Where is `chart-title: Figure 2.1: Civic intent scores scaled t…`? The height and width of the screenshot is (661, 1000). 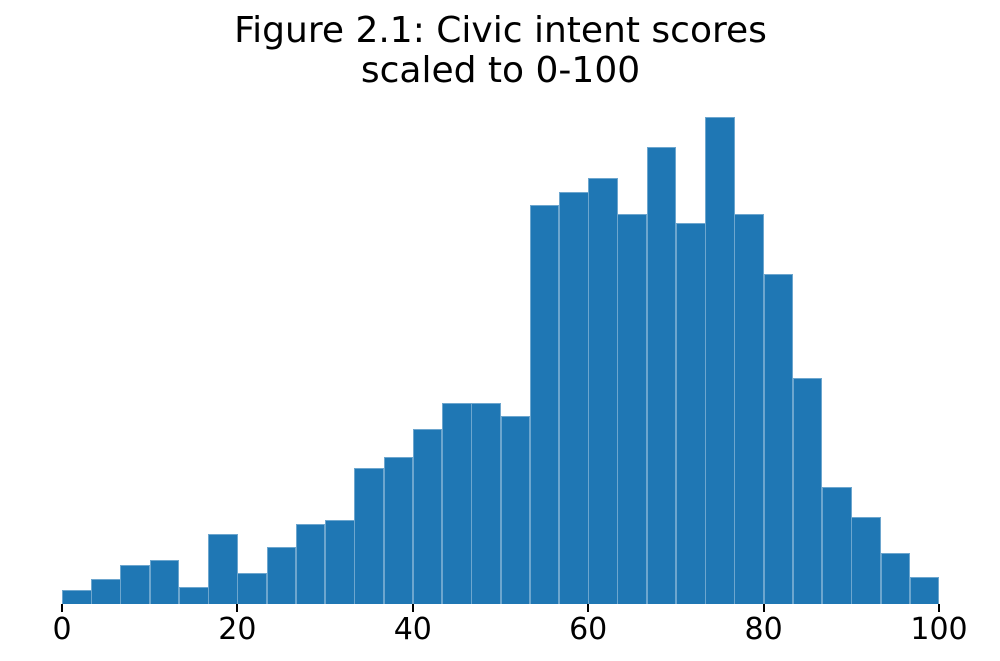 chart-title: Figure 2.1: Civic intent scores scaled t… is located at coordinates (500, 51).